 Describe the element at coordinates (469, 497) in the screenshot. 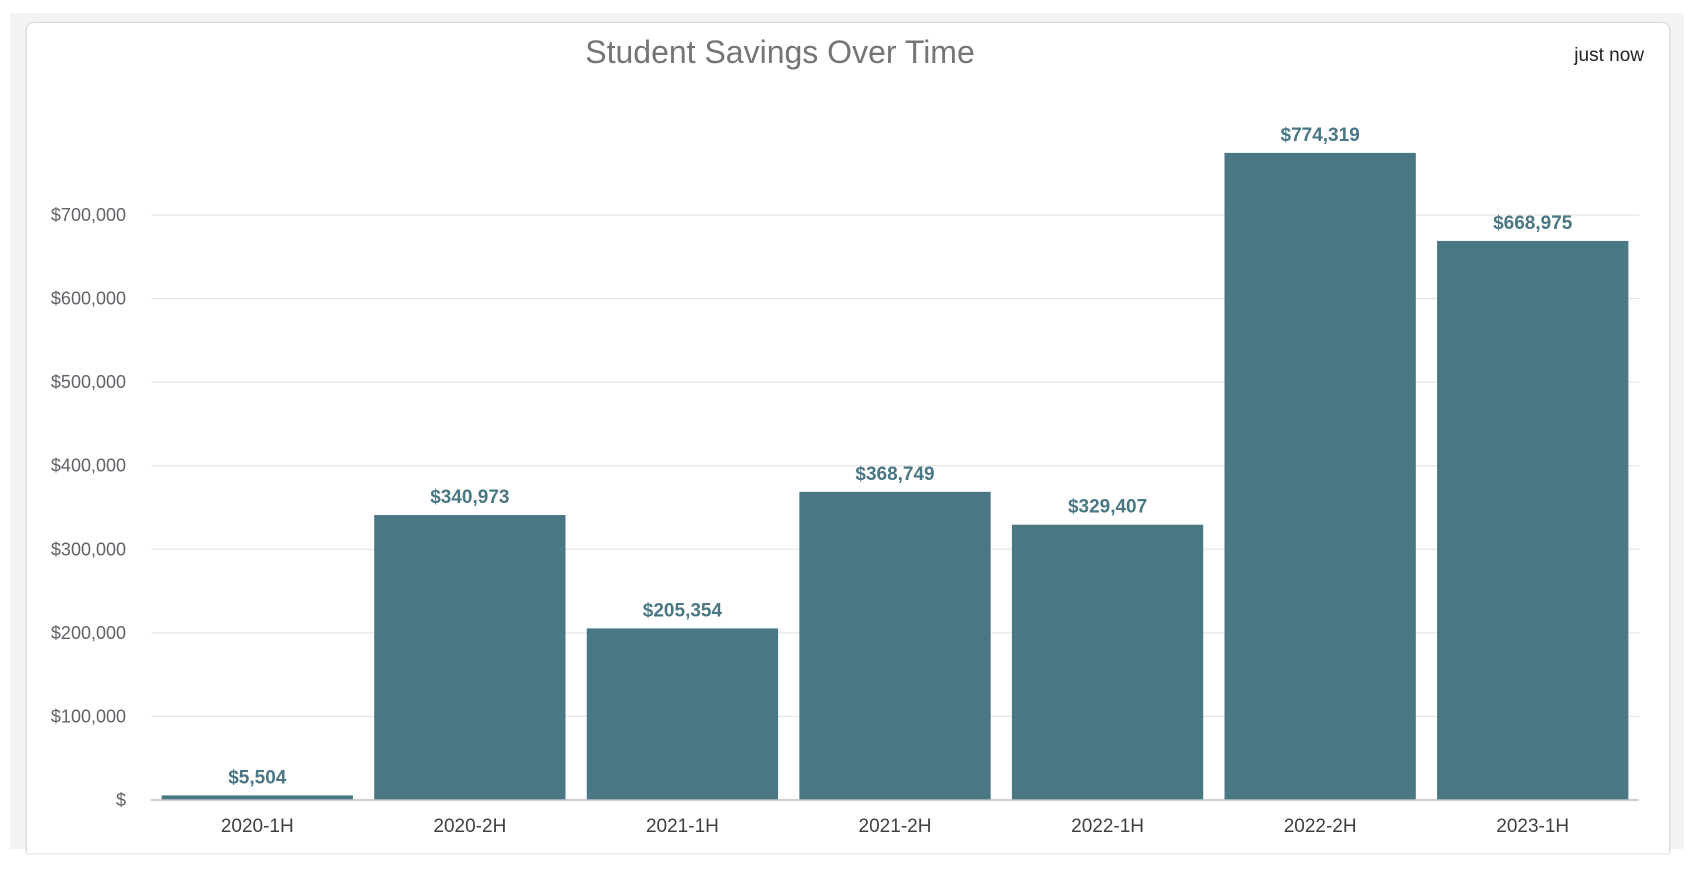

I see `data-label: $340,973` at that location.